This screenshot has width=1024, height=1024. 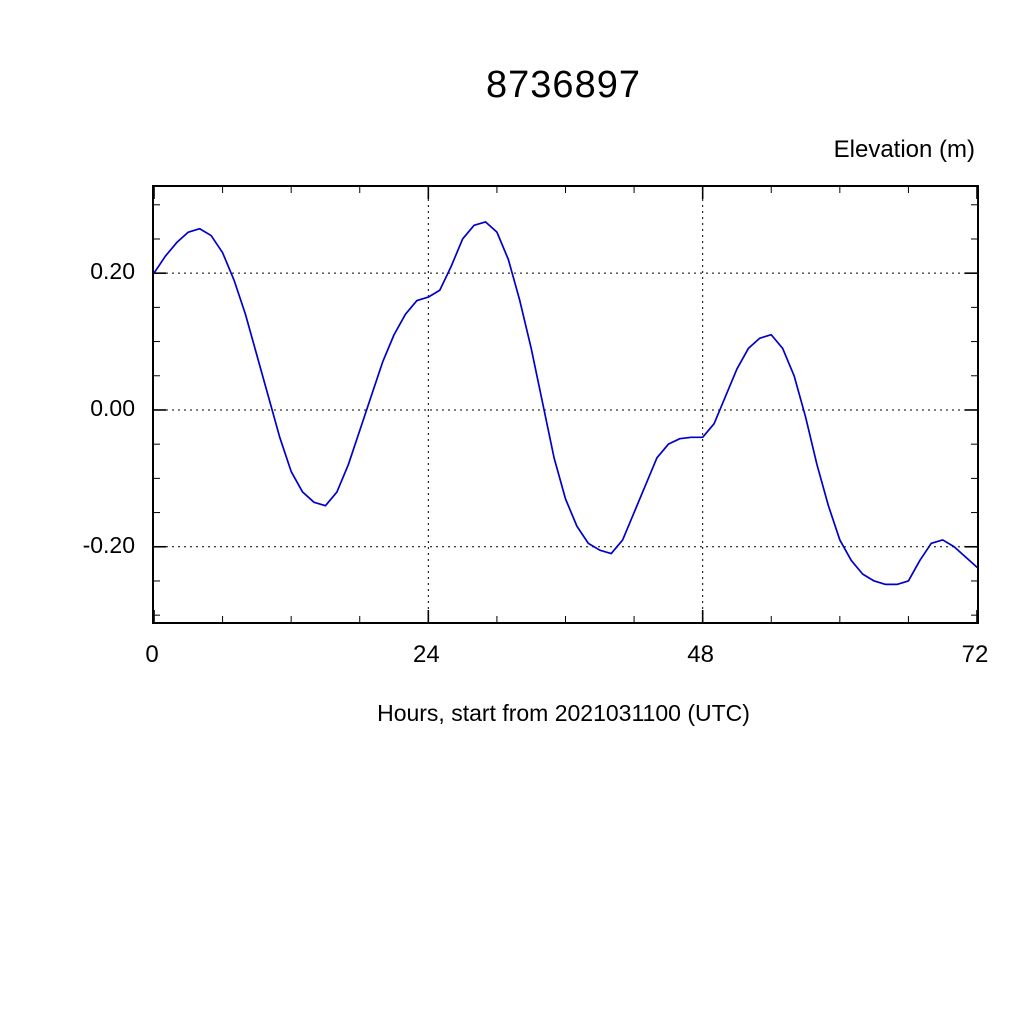 What do you see at coordinates (112, 271) in the screenshot?
I see `y-tick-label: 0.20` at bounding box center [112, 271].